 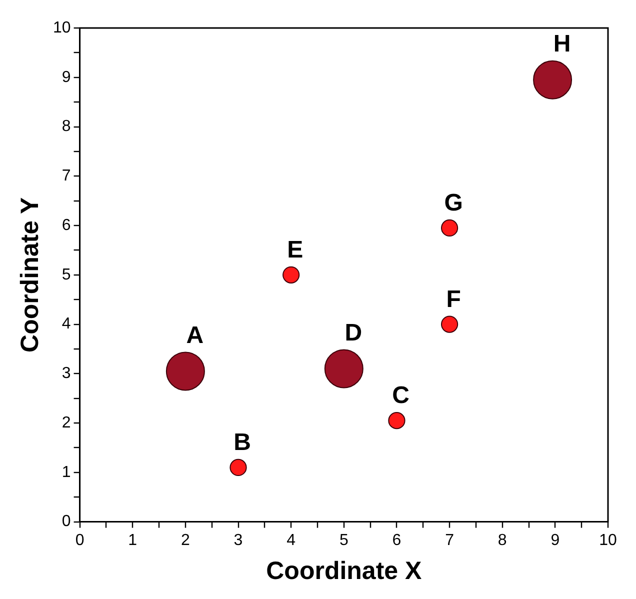 What do you see at coordinates (66, 521) in the screenshot?
I see `y-tick-label: 0` at bounding box center [66, 521].